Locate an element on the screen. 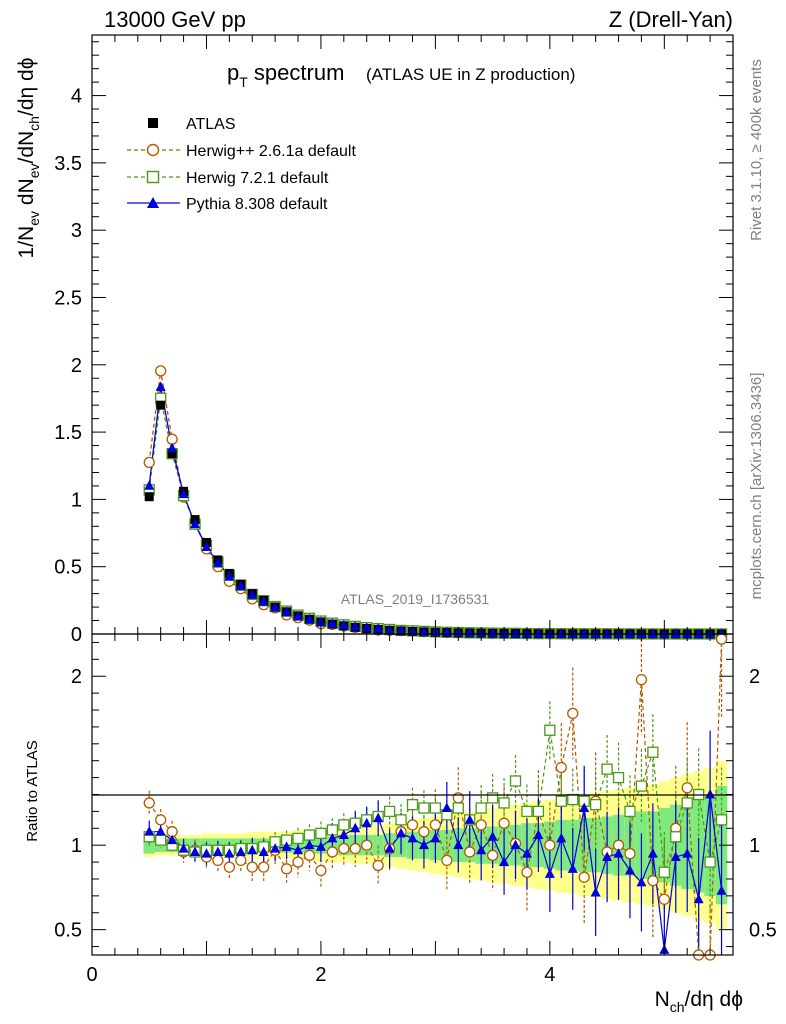  legend-pythia-marker is located at coordinates (153, 202).